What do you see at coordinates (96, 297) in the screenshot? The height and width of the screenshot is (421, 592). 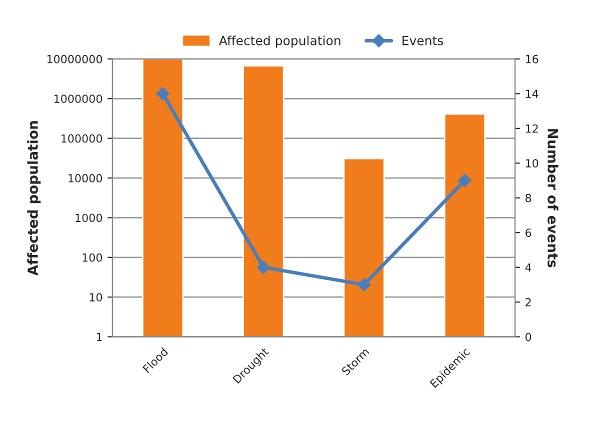 I see `y-tick-label: 10` at bounding box center [96, 297].